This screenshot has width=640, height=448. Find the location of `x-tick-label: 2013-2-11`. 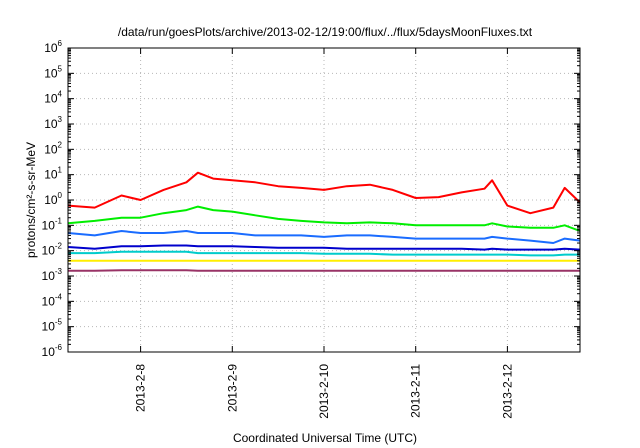

x-tick-label: 2013-2-11 is located at coordinates (416, 391).